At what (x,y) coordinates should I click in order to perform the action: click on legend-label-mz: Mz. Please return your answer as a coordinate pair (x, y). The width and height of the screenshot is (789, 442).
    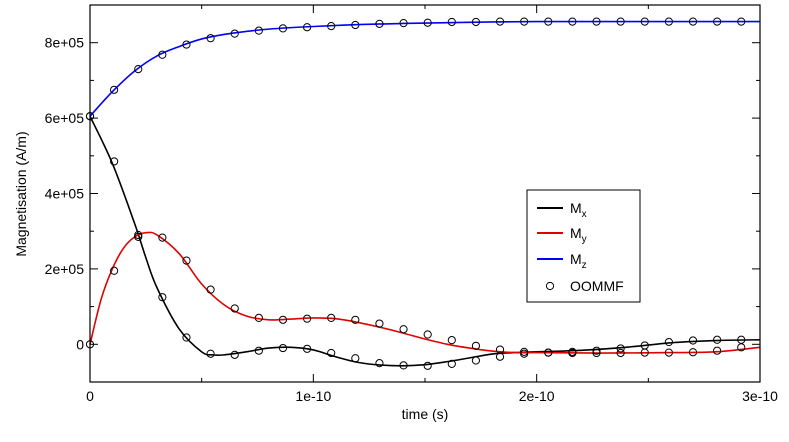
    Looking at the image, I should click on (578, 261).